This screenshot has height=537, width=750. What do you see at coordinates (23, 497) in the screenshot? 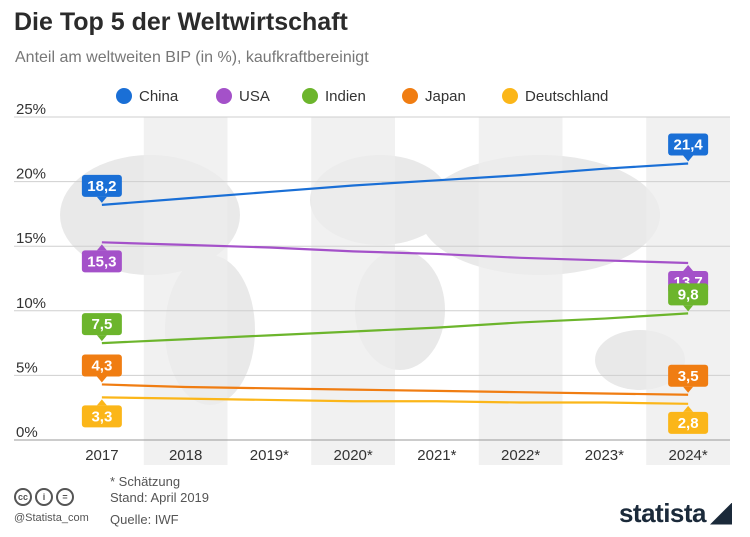
I see `cc-icon: cc` at bounding box center [23, 497].